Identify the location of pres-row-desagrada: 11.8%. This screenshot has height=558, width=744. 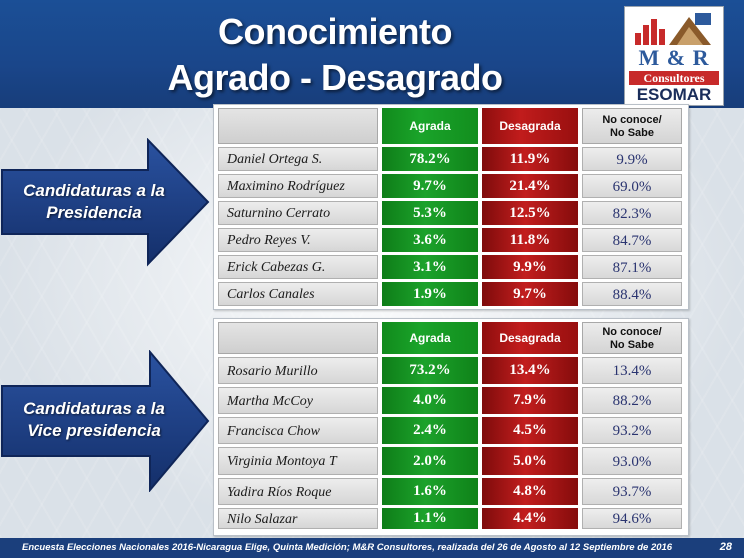
(530, 240).